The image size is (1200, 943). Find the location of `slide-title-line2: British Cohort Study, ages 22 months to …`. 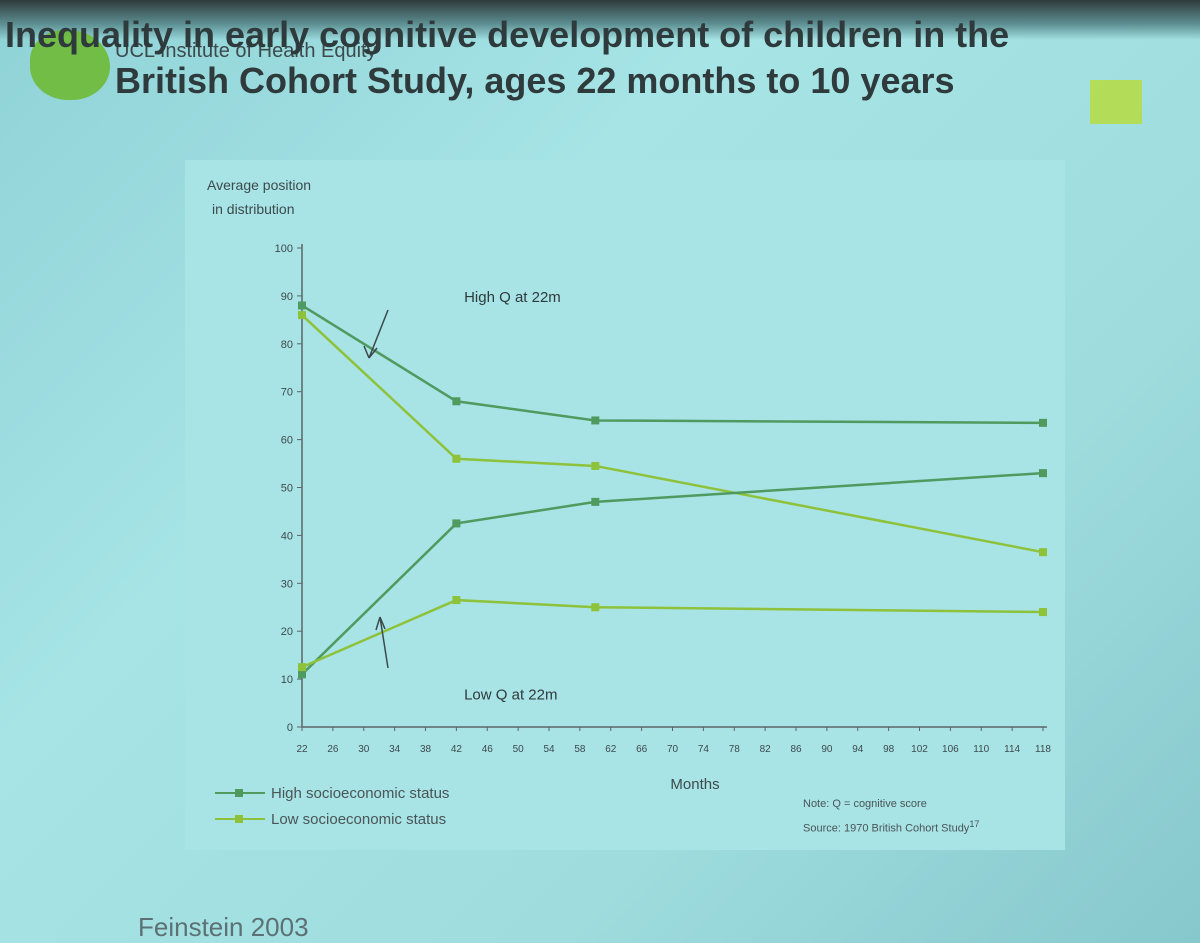

slide-title-line2: British Cohort Study, ages 22 months to … is located at coordinates (535, 80).